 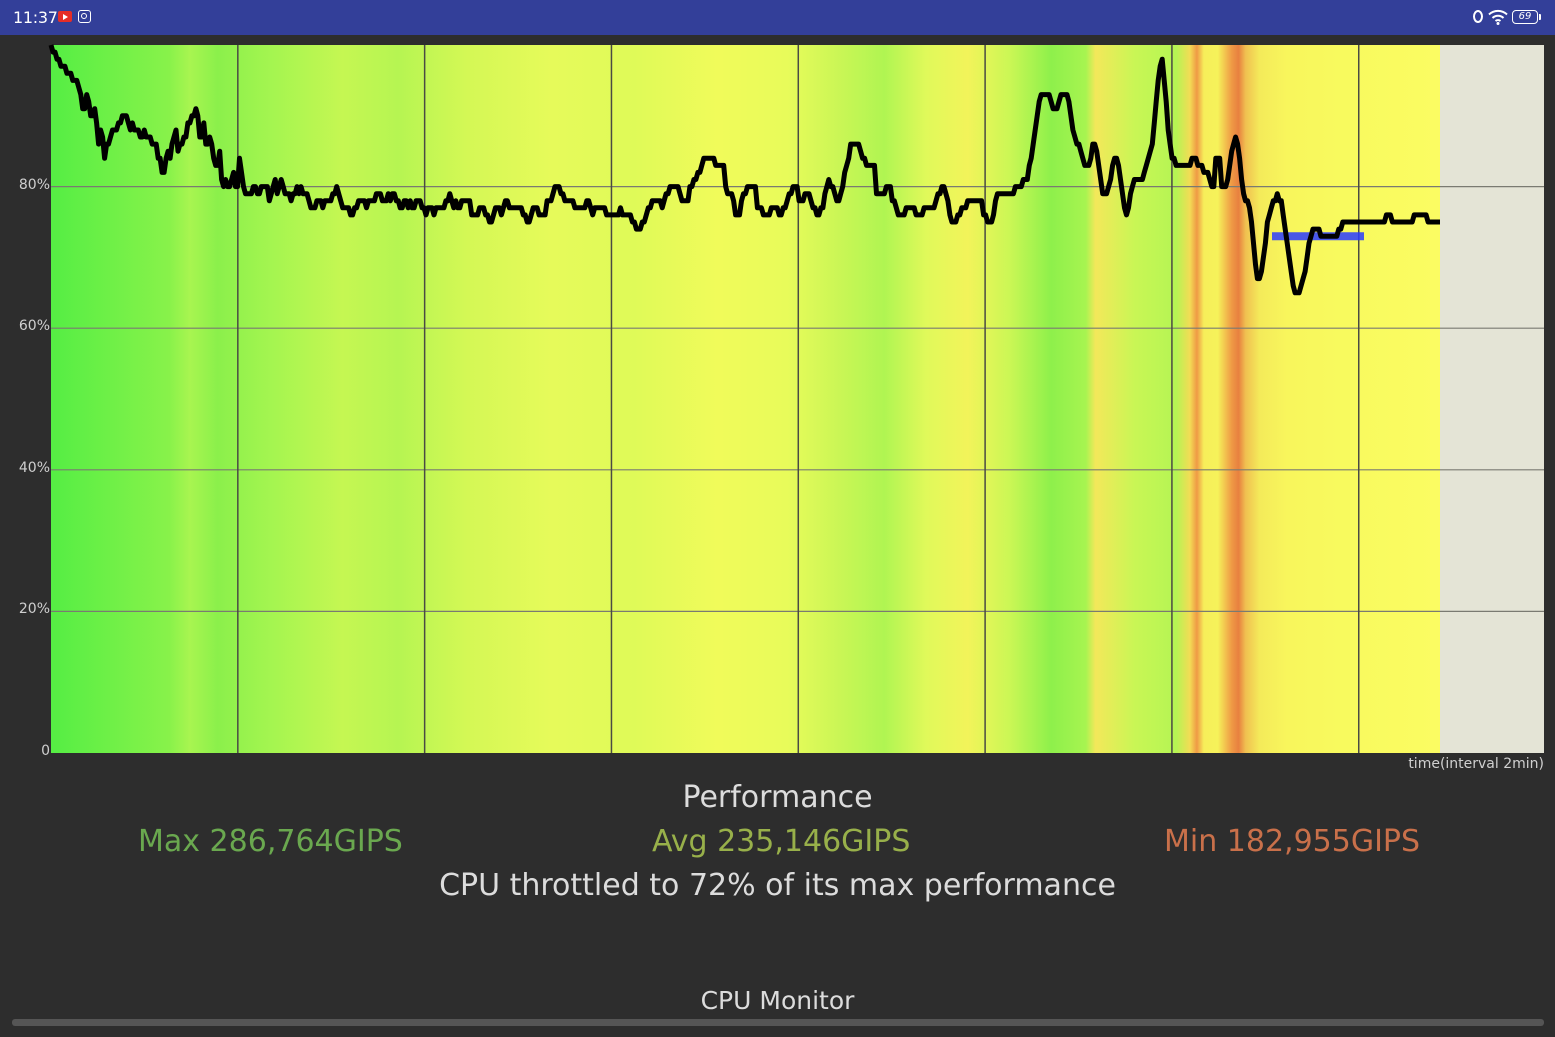 What do you see at coordinates (1525, 17) in the screenshot?
I see `battery-icon: 69` at bounding box center [1525, 17].